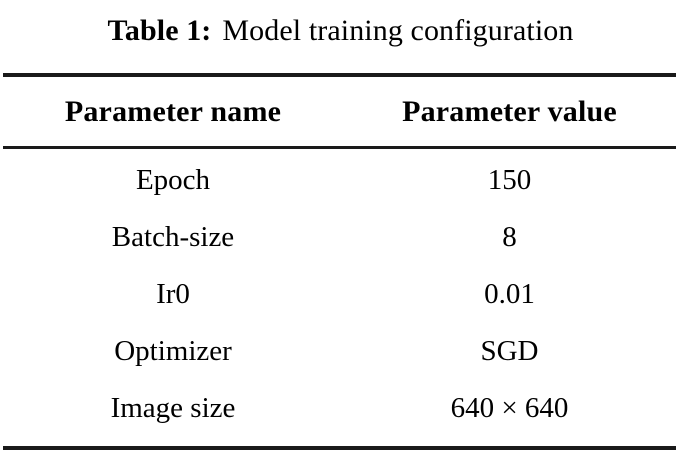 This screenshot has height=457, width=681. What do you see at coordinates (173, 294) in the screenshot?
I see `cell-parameter-name: Ir0` at bounding box center [173, 294].